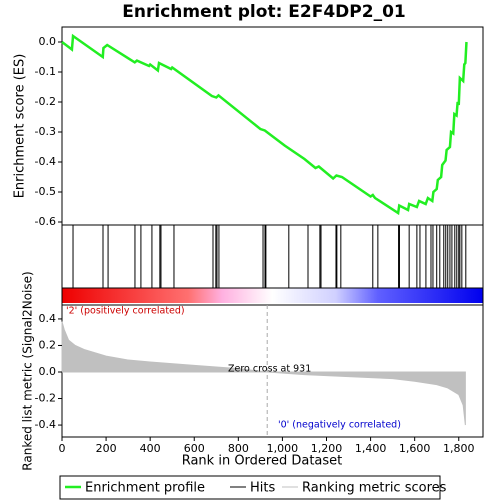  I want to click on annotation: '2' (positively correlated), so click(125, 311).